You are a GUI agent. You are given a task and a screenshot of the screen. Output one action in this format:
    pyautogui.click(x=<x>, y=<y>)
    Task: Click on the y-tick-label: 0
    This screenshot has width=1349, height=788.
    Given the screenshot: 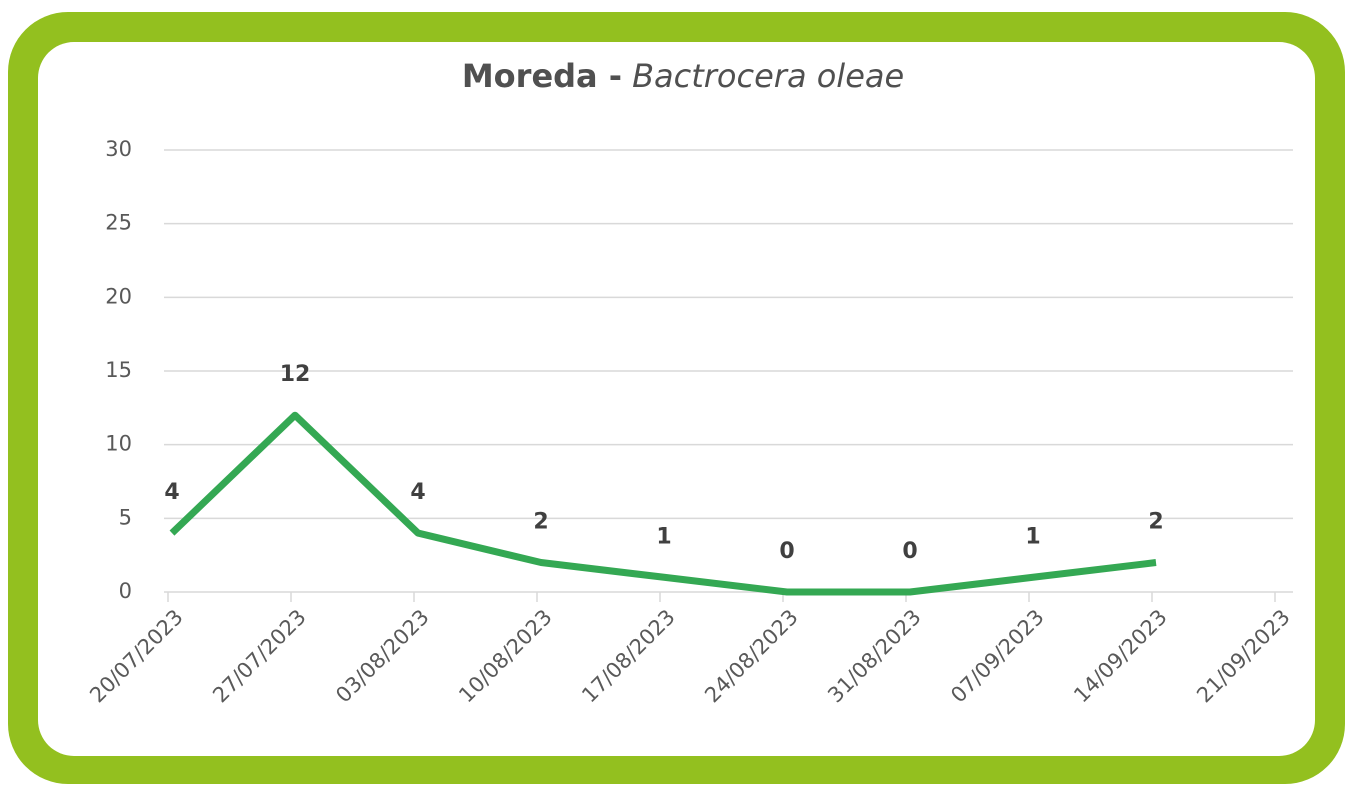 What is the action you would take?
    pyautogui.click(x=125, y=591)
    